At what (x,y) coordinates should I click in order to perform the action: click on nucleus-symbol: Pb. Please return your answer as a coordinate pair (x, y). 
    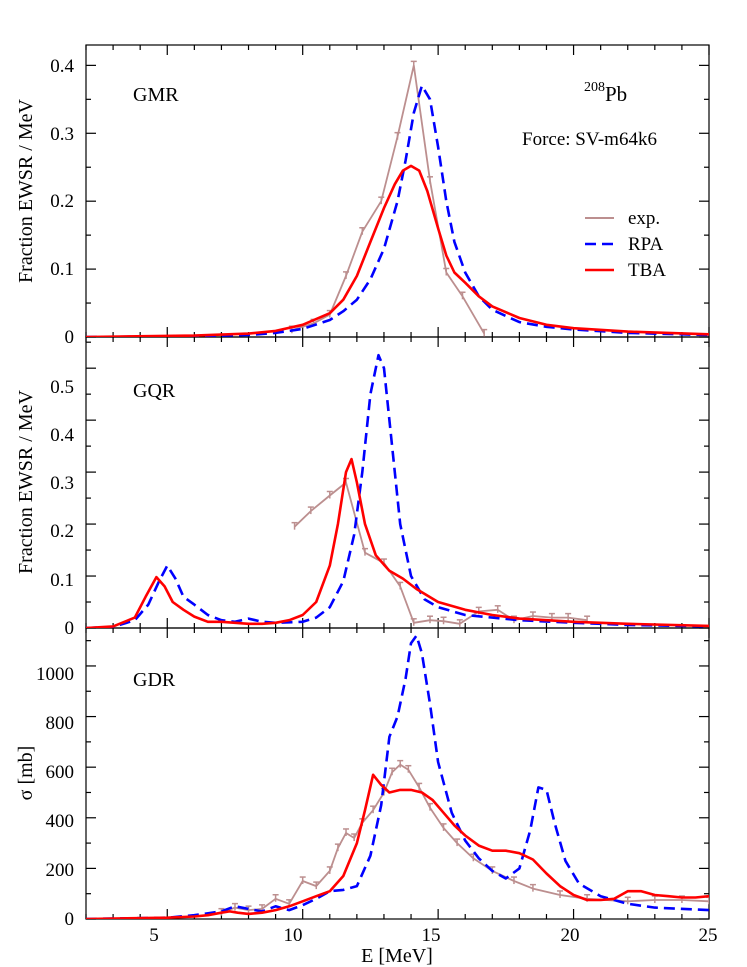
    Looking at the image, I should click on (616, 94).